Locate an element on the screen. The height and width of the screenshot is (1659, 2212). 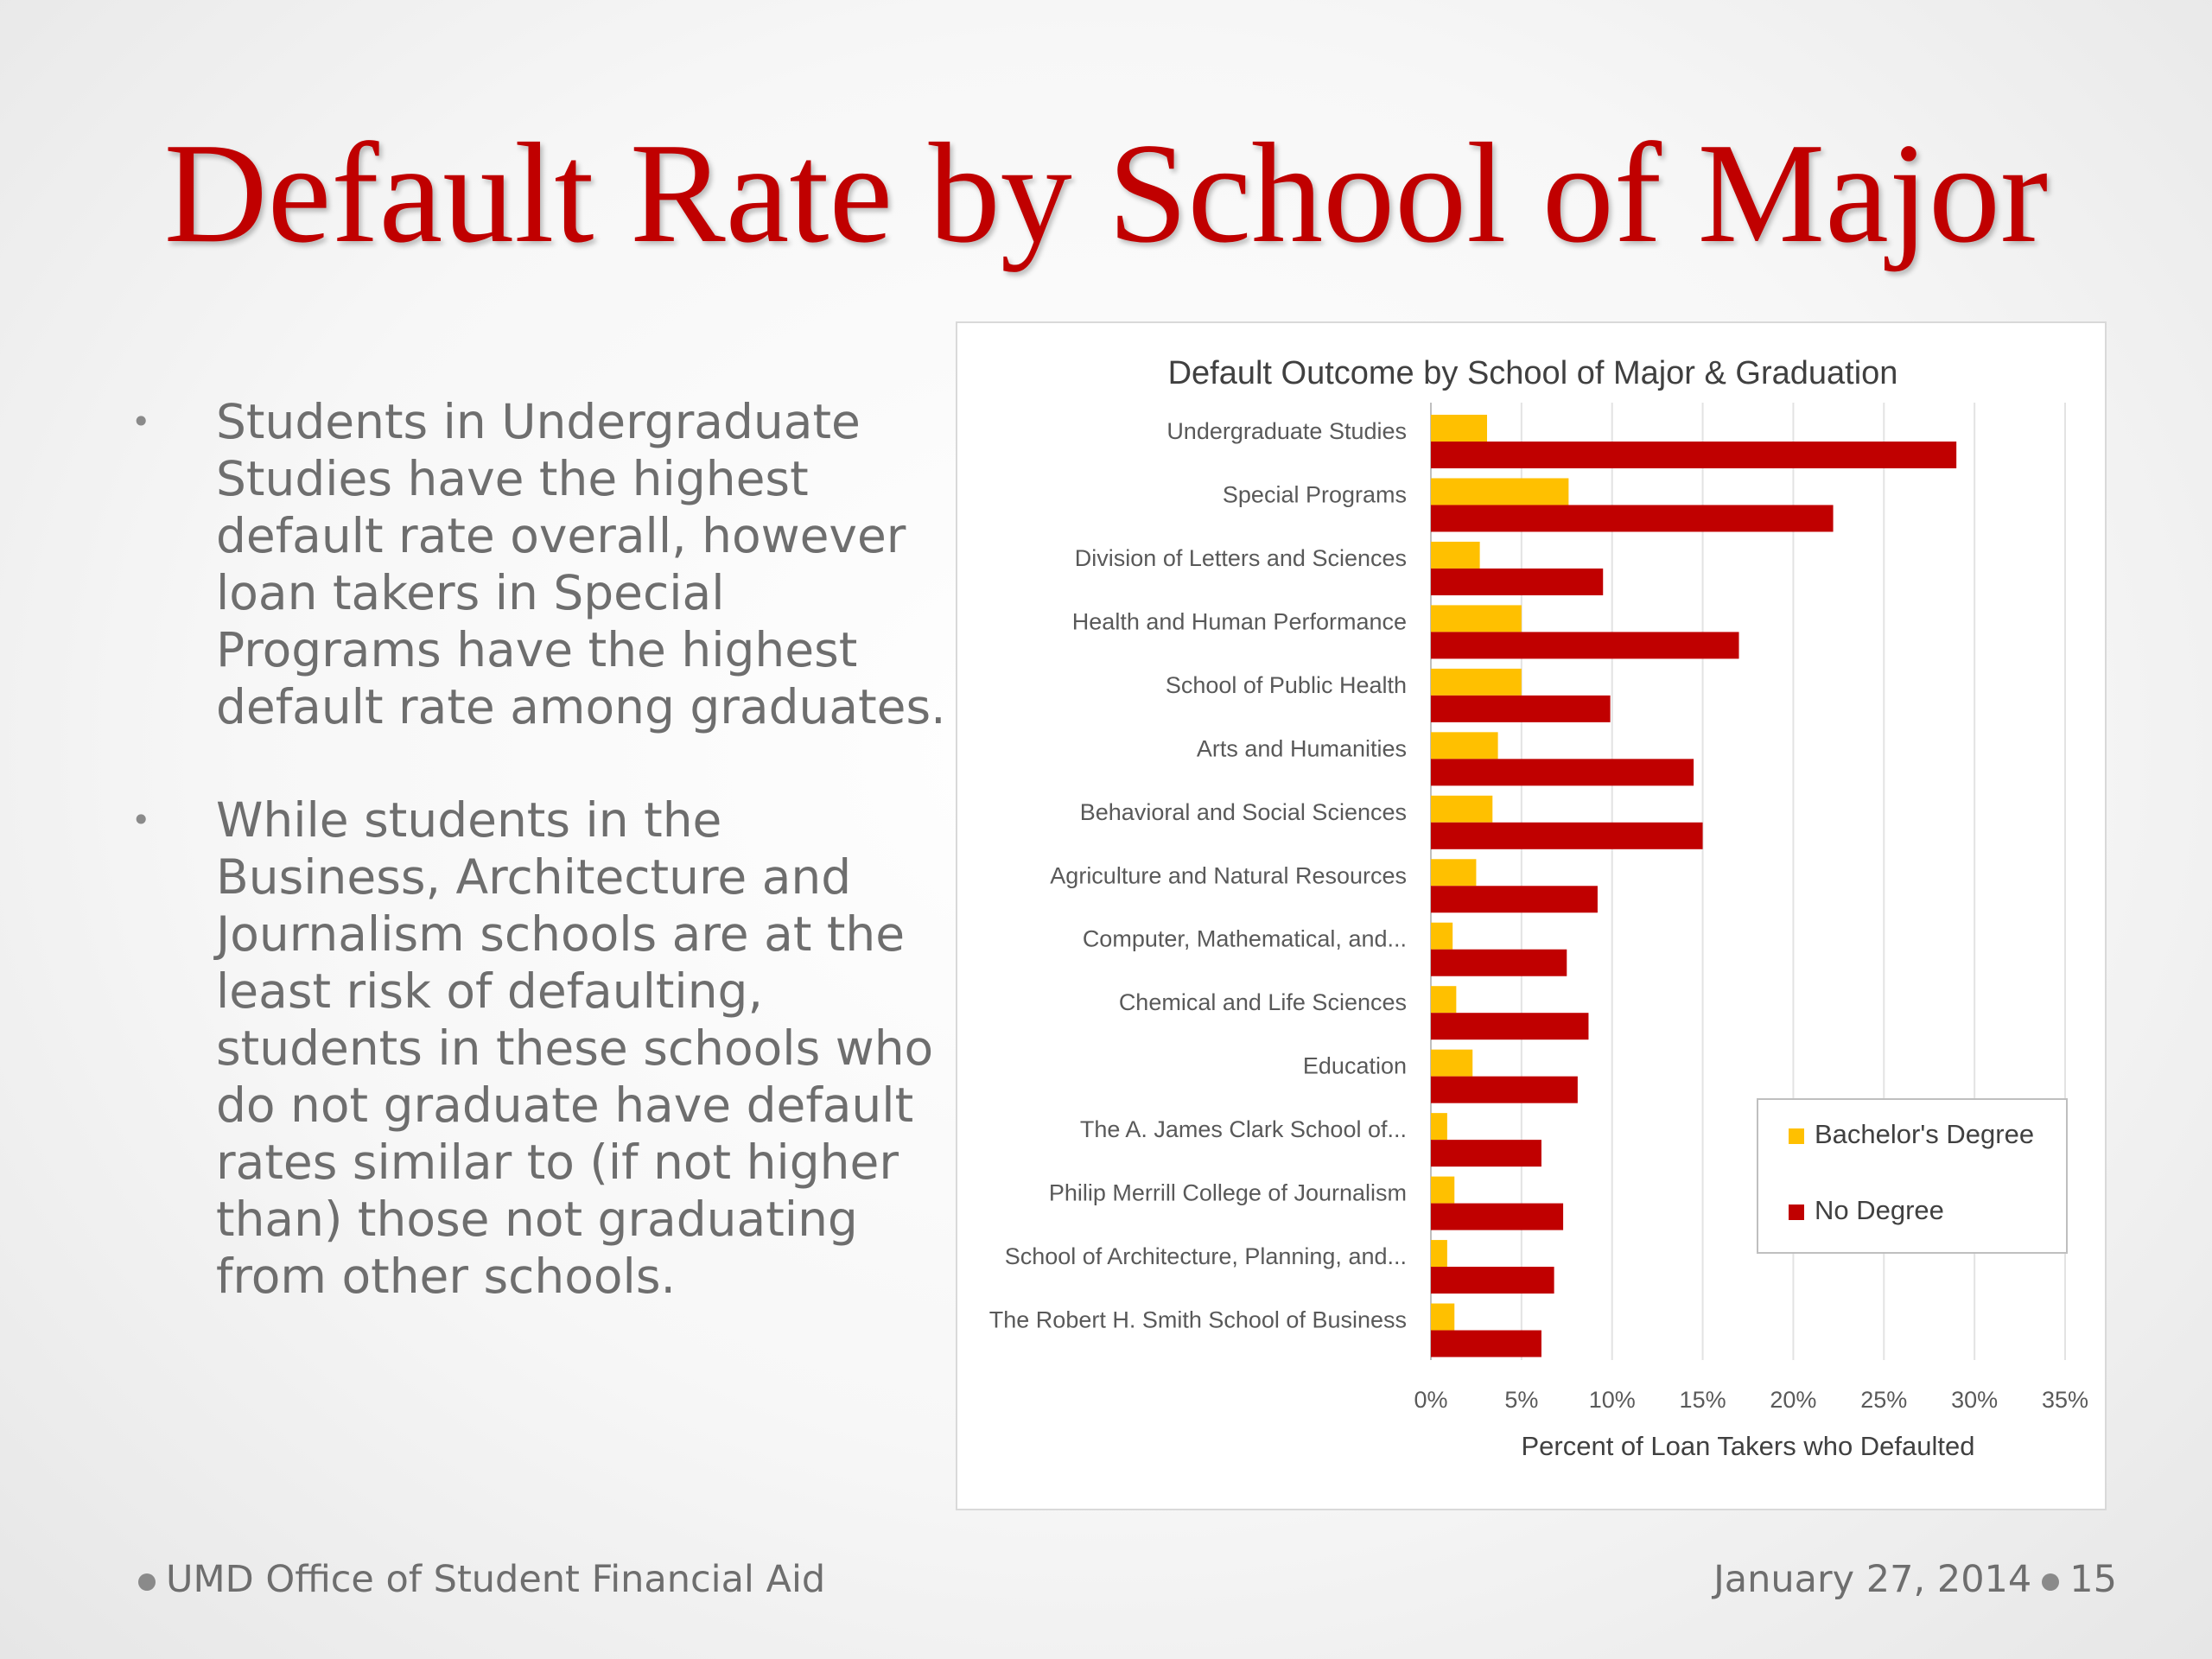
footer-dot-right is located at coordinates (2051, 1582).